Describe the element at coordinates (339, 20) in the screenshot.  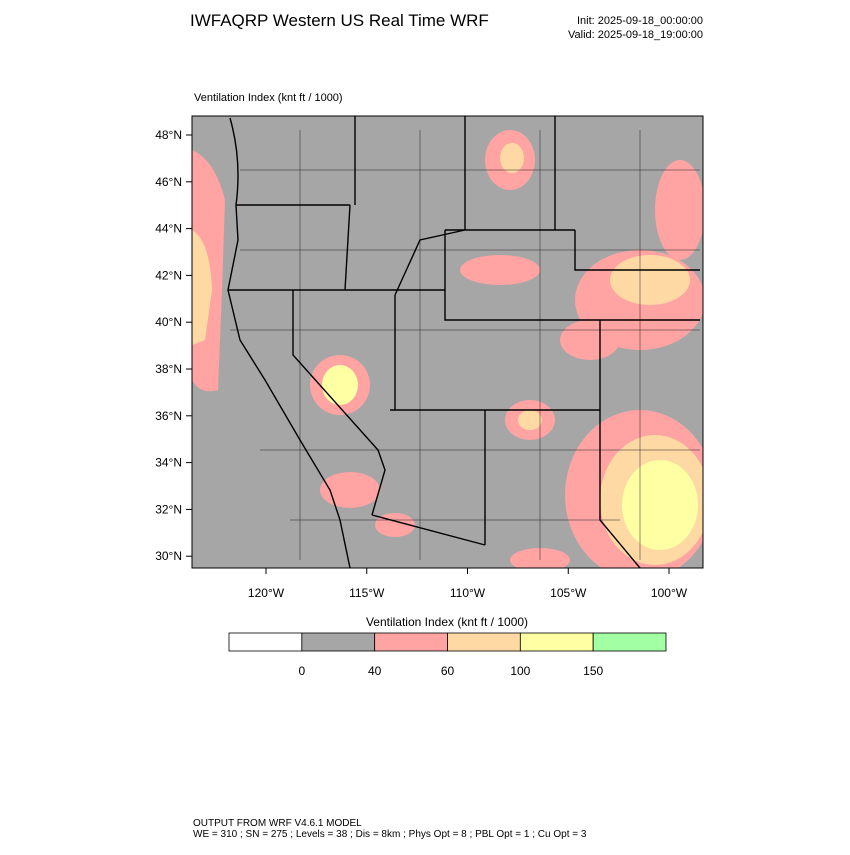
I see `title: IWFAQRP Western US Real Time WRF` at that location.